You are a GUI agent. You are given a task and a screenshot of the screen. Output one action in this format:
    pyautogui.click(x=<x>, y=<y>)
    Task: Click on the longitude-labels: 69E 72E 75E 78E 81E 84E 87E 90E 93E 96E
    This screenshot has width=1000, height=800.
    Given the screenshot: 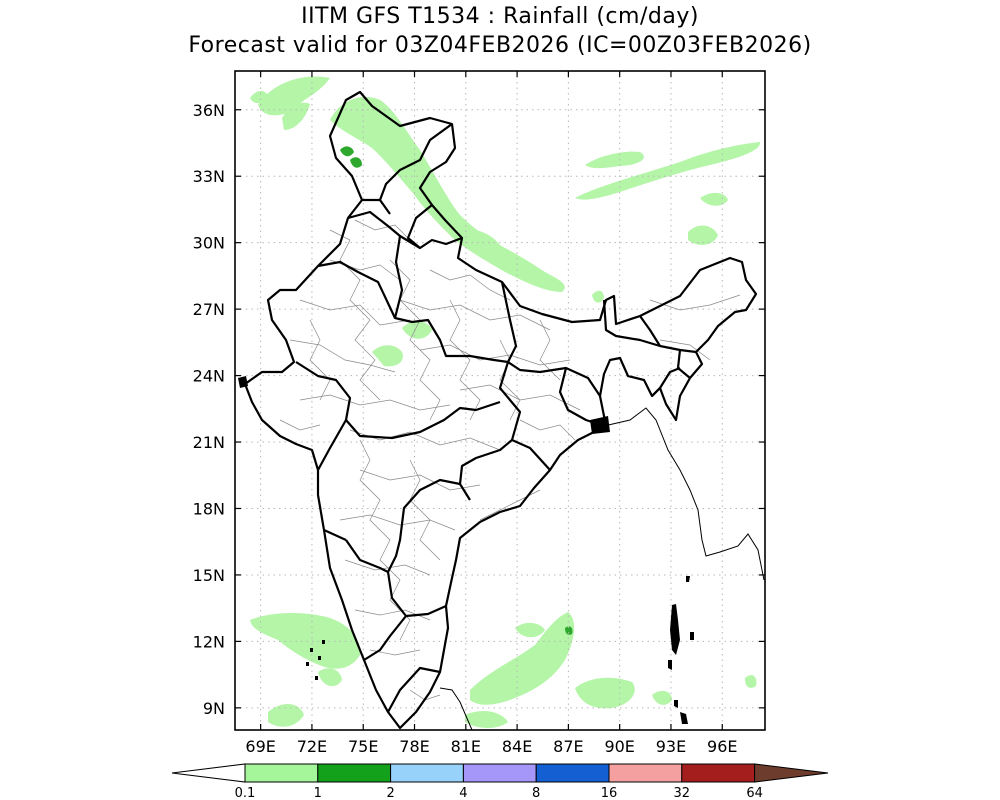 What is the action you would take?
    pyautogui.click(x=491, y=746)
    